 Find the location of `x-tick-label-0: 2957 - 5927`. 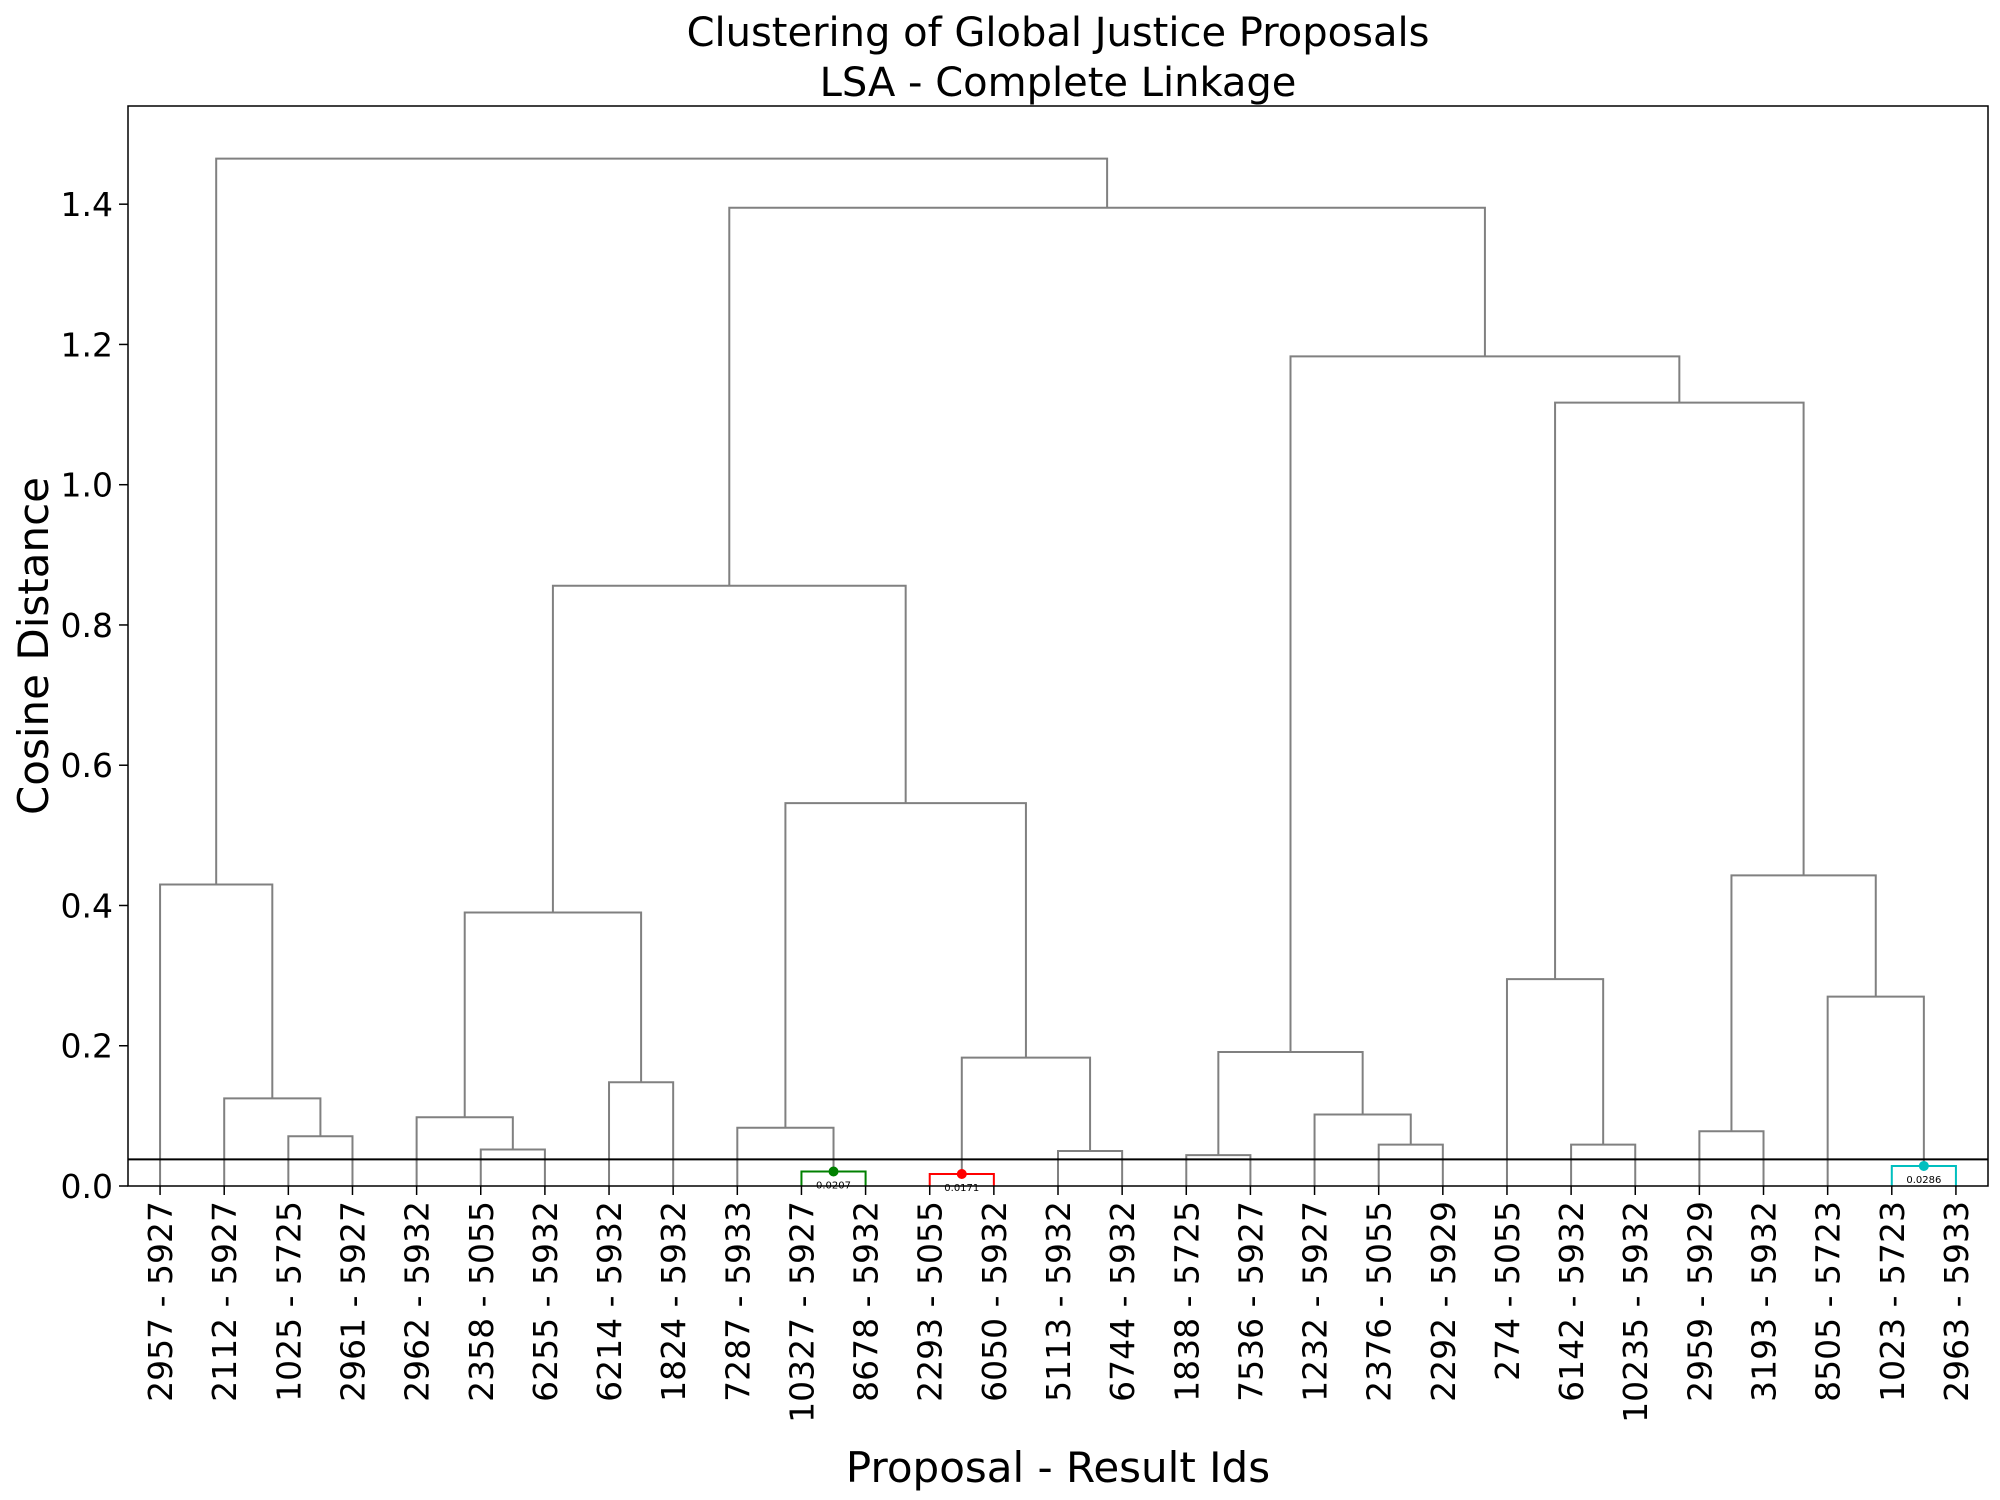

x-tick-label-0: 2957 - 5927 is located at coordinates (160, 1301).